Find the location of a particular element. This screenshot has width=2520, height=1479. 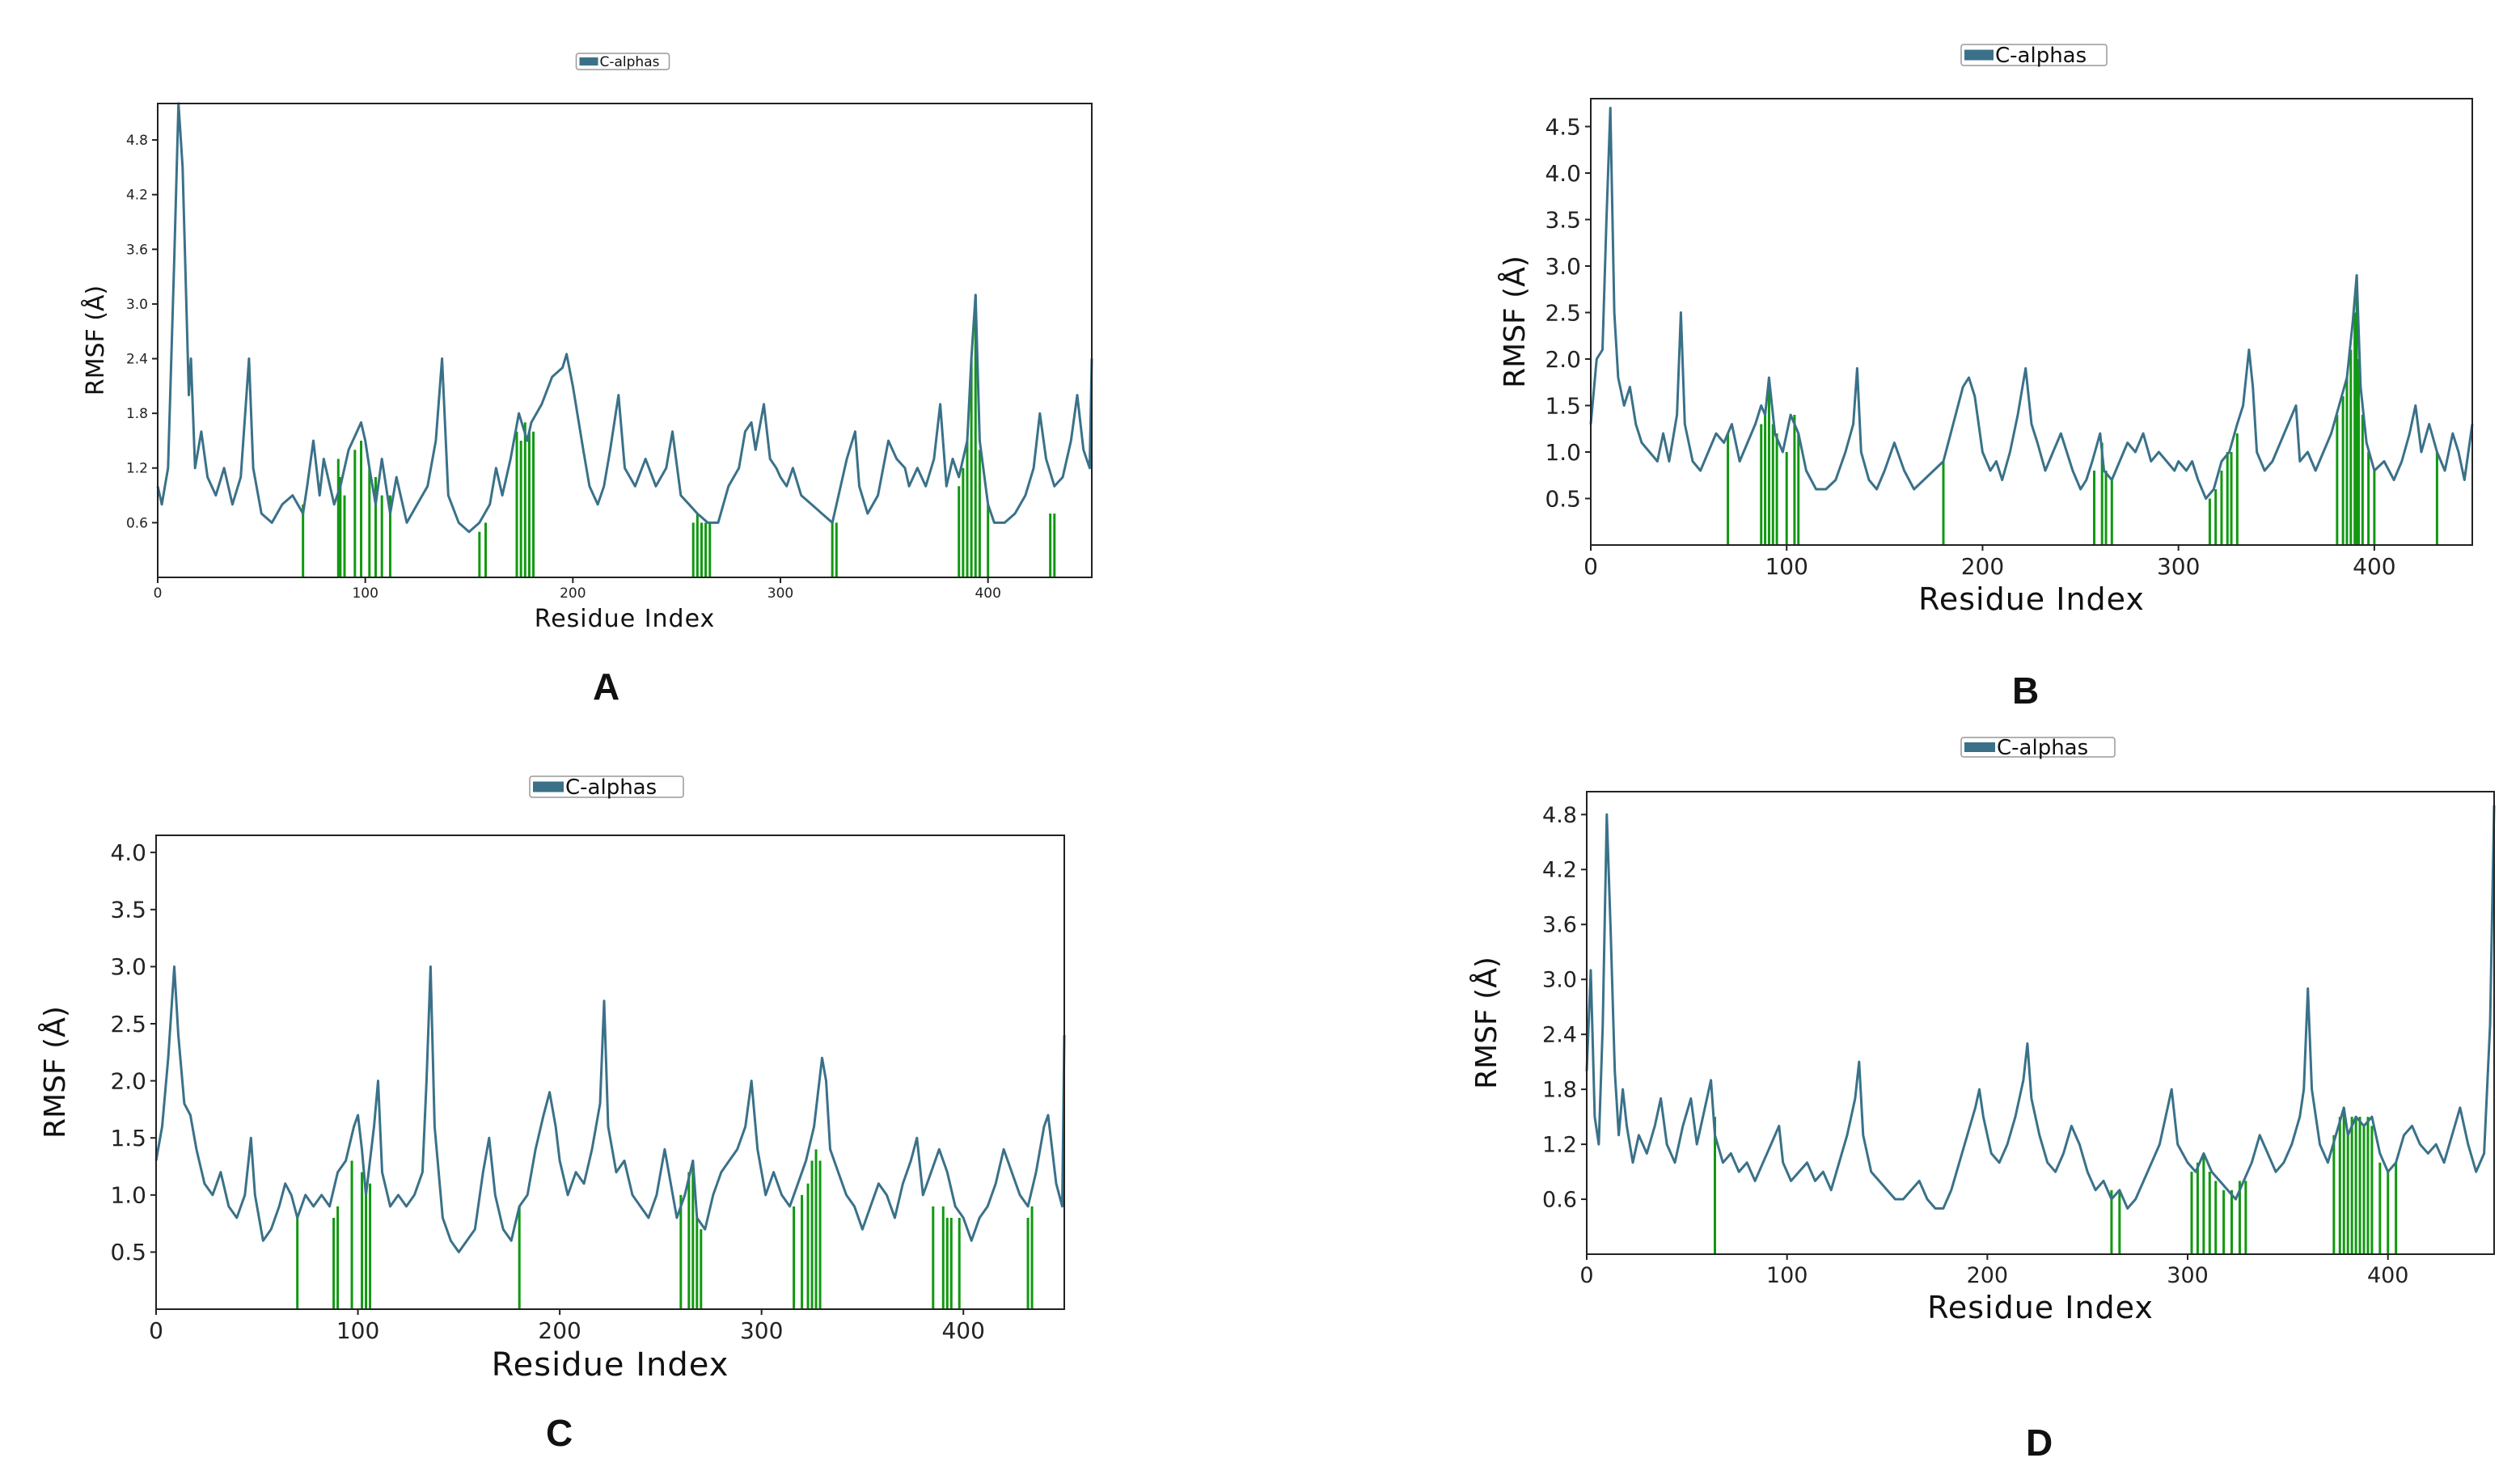

panel-label-b: B is located at coordinates (2026, 691).